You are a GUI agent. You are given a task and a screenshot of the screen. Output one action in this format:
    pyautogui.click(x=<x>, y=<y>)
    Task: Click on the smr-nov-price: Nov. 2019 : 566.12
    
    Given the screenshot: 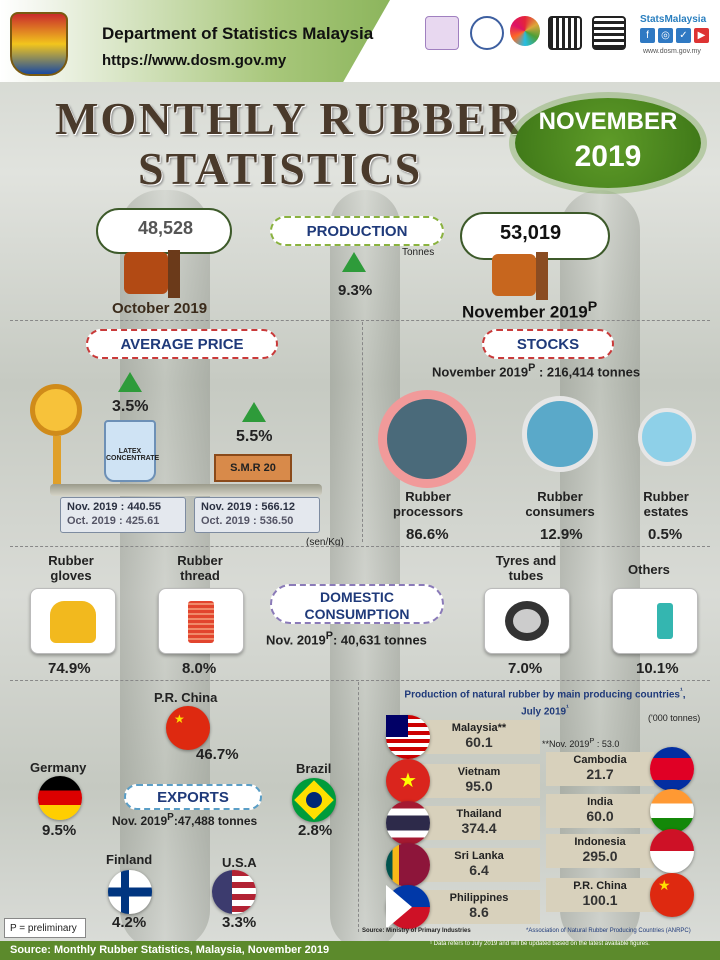 What is the action you would take?
    pyautogui.click(x=248, y=507)
    